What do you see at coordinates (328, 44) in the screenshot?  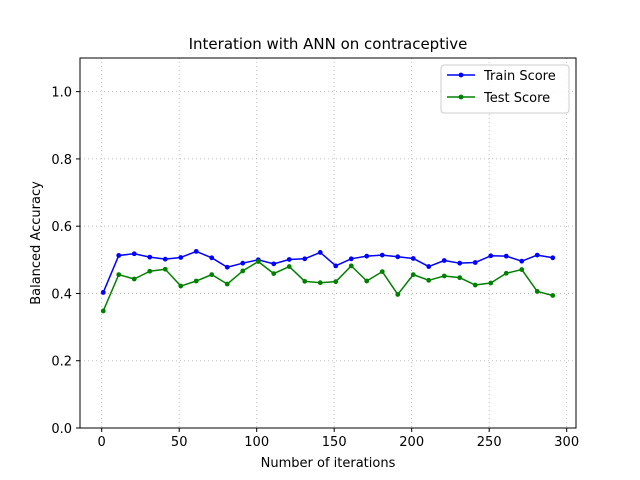 I see `chart-title: Interation with ANN on contraceptive` at bounding box center [328, 44].